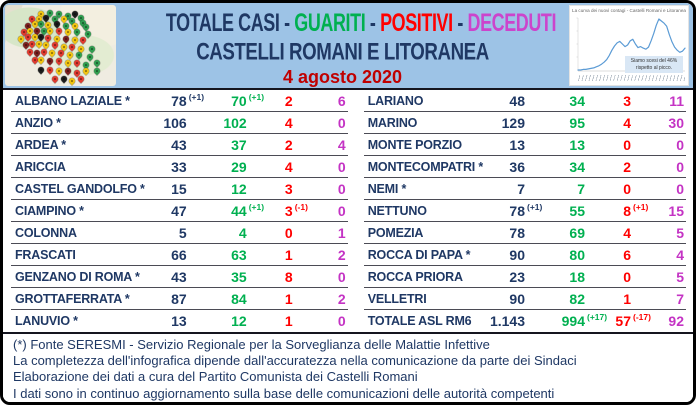 The image size is (696, 405). What do you see at coordinates (179, 123) in the screenshot?
I see `table-row: ANZIO * 106 102 4 0` at bounding box center [179, 123].